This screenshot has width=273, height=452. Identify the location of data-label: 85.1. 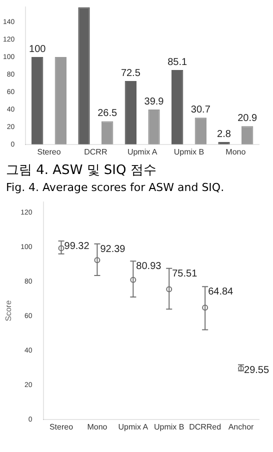
(178, 62).